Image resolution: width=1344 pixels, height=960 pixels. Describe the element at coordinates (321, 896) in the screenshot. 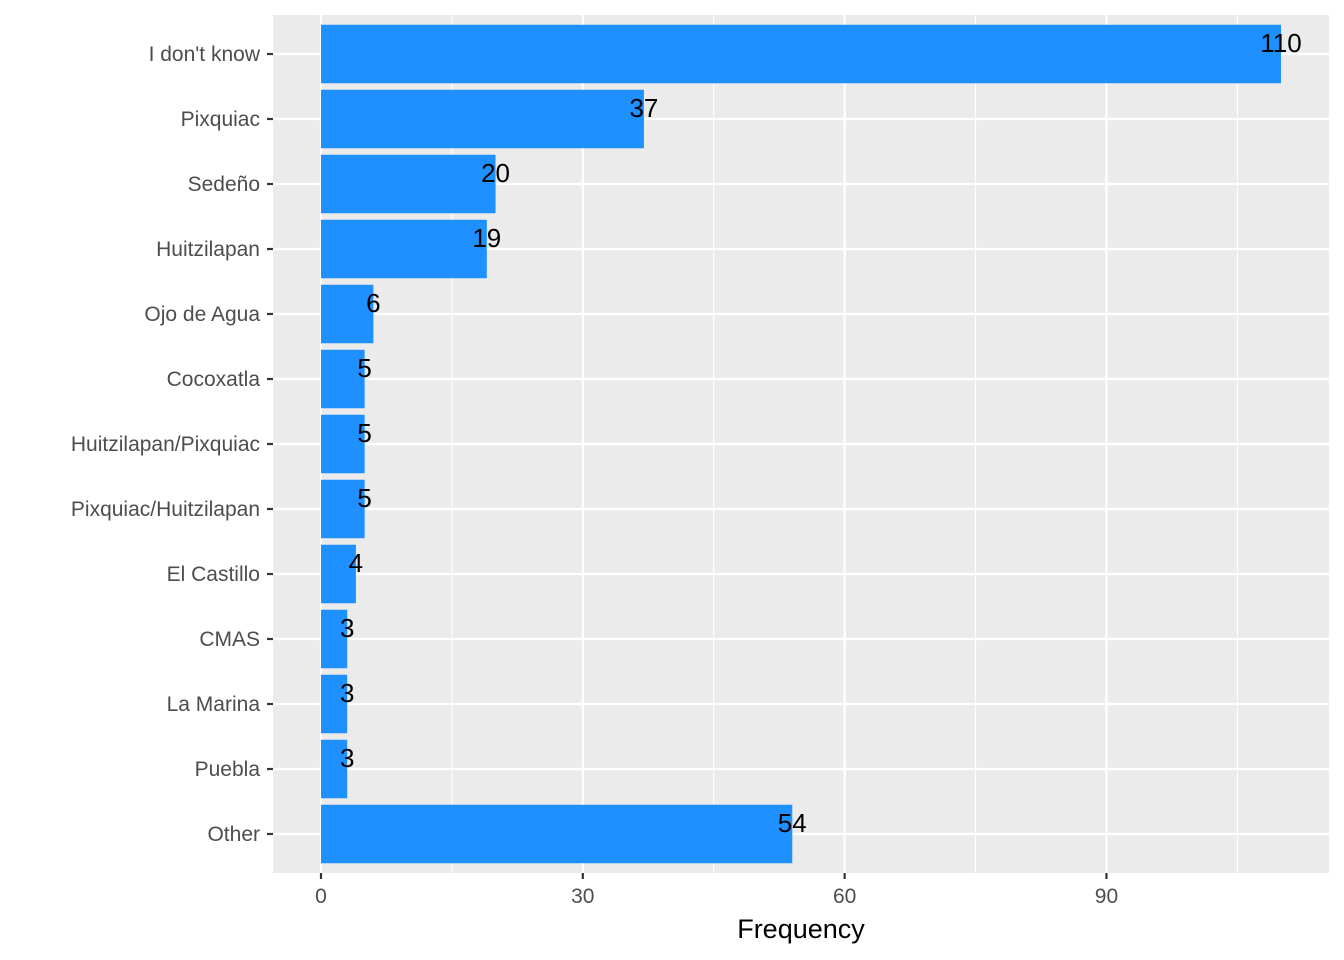

I see `x-tick-label: 0` at that location.